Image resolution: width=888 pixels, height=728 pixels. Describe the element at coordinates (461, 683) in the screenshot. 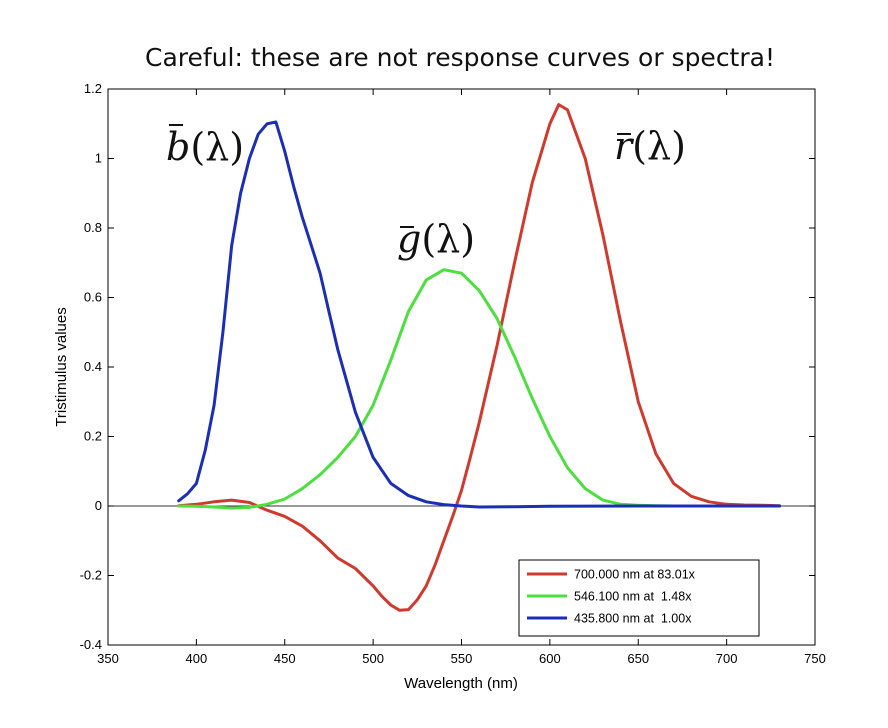

I see `x-axis-label: Wavelength (nm)` at that location.